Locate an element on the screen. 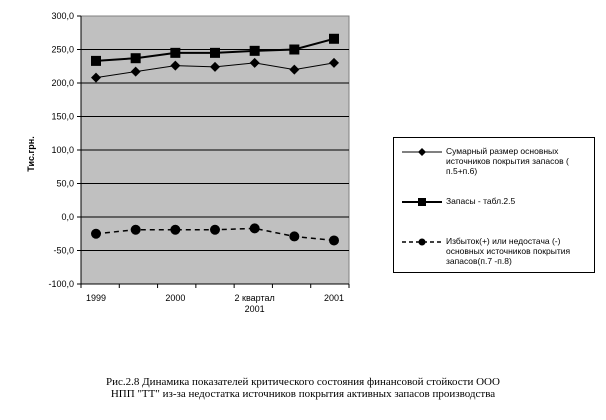 The height and width of the screenshot is (420, 606). y-tick-label: 50,0 is located at coordinates (65, 184).